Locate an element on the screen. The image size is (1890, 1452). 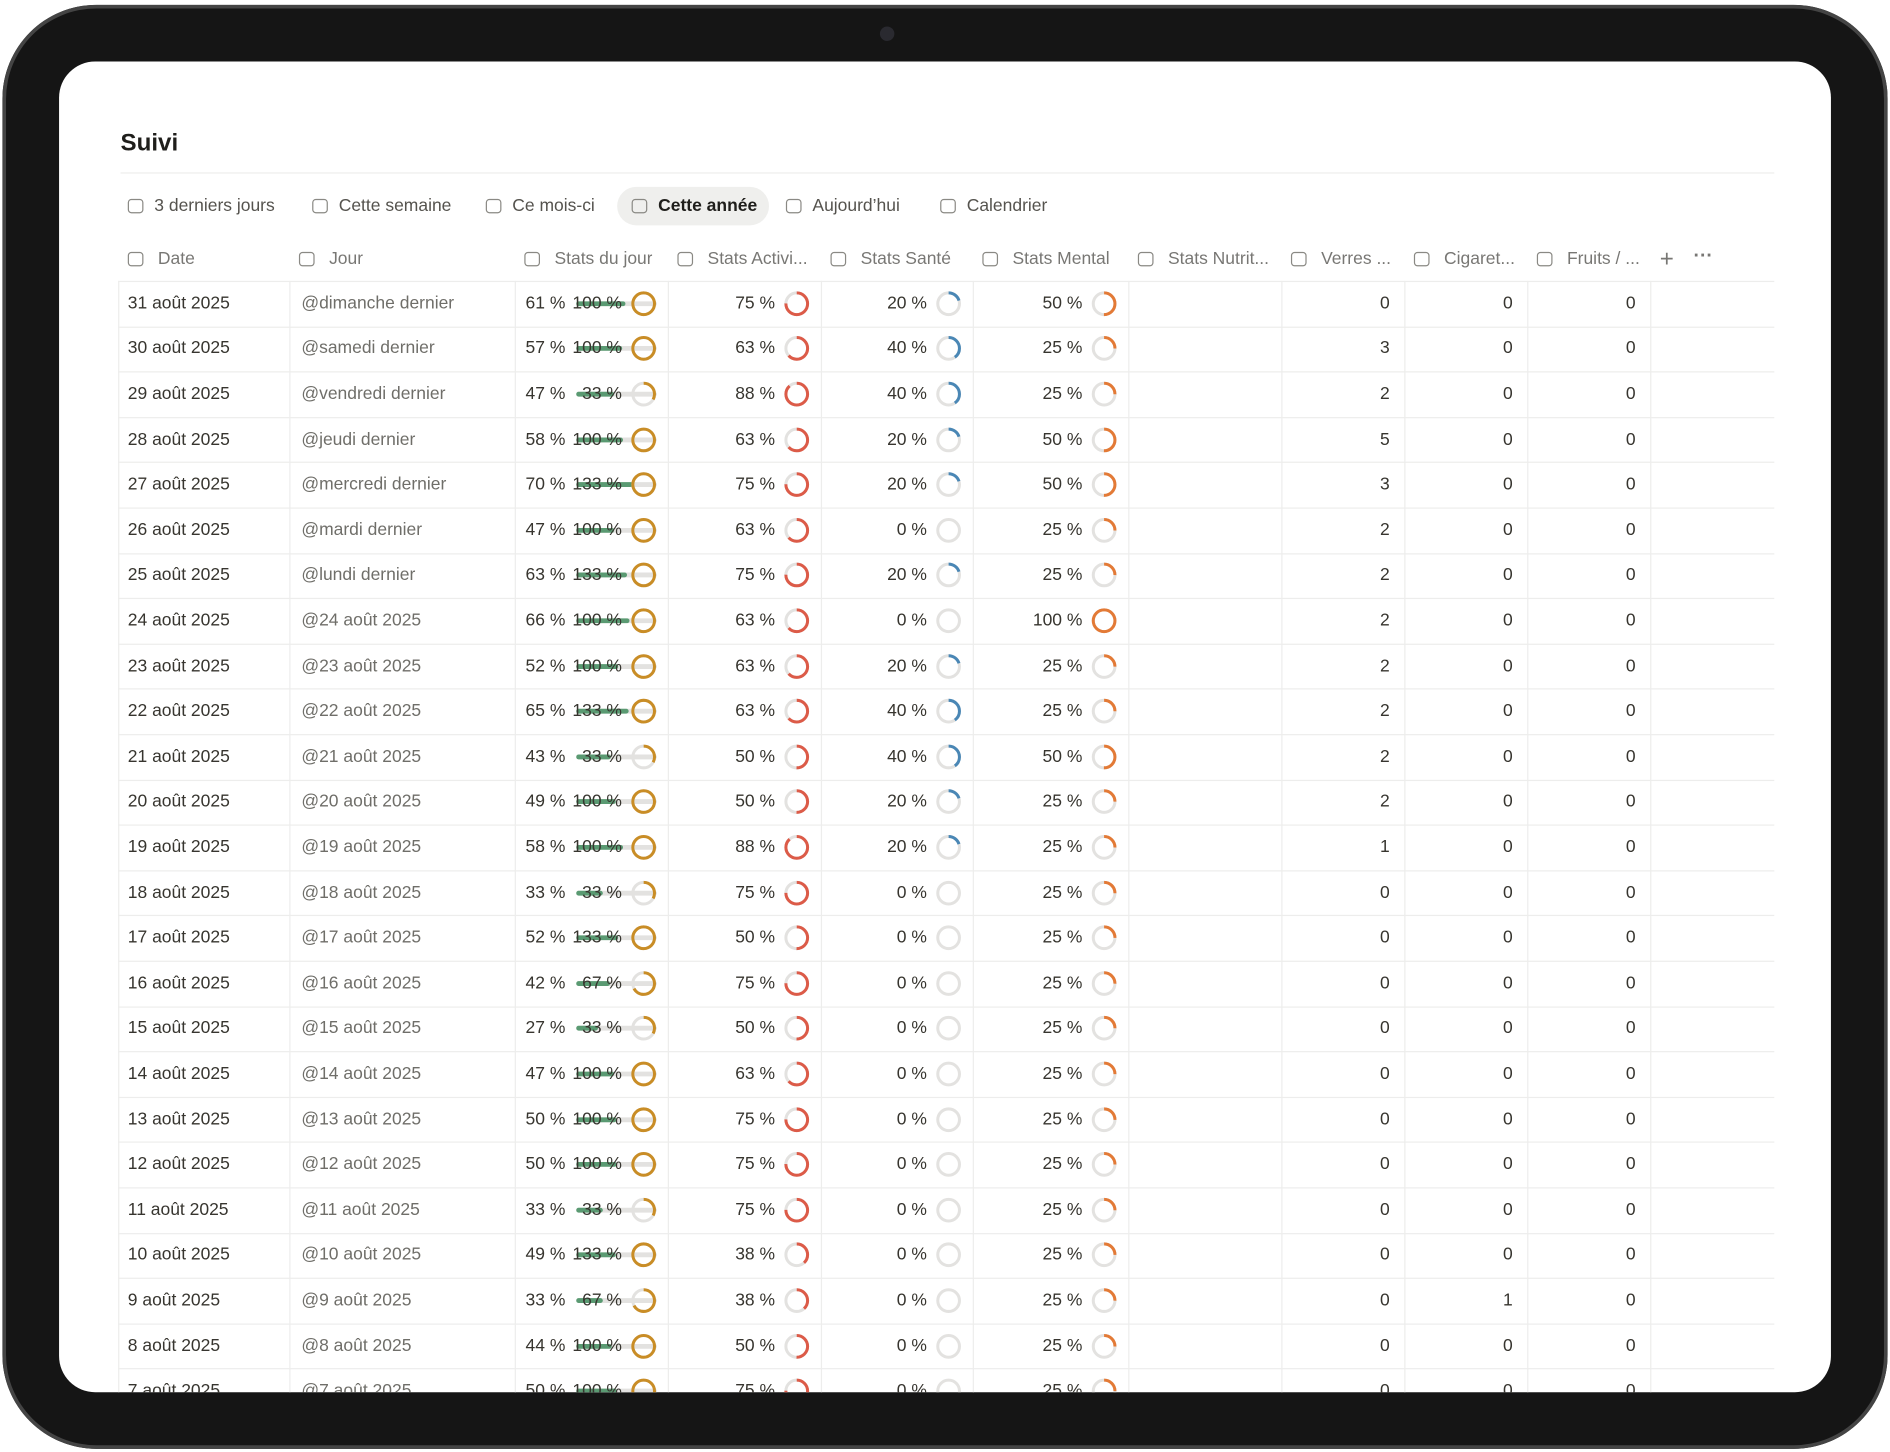
active-tab-bg is located at coordinates (693, 206).